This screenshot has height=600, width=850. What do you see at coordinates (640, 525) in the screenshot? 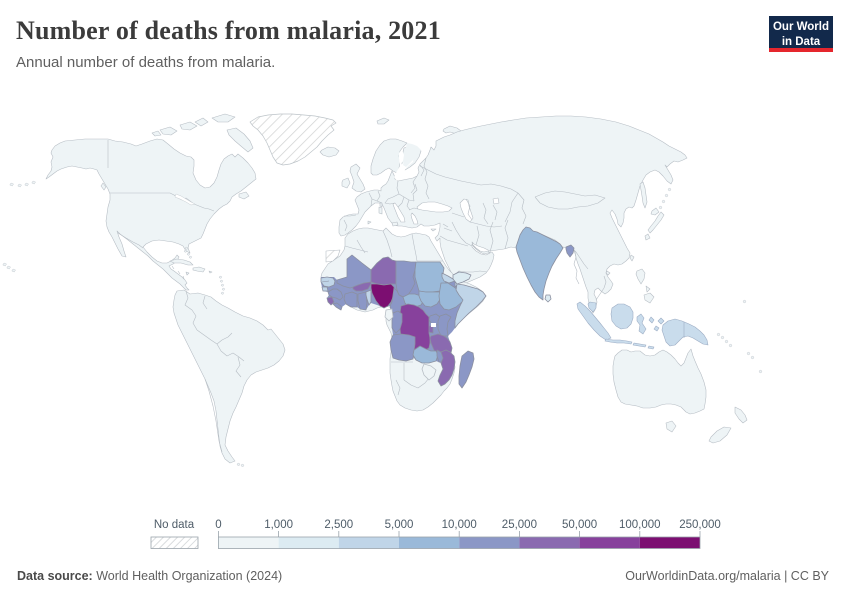
I see `svg-text: 100,000` at bounding box center [640, 525].